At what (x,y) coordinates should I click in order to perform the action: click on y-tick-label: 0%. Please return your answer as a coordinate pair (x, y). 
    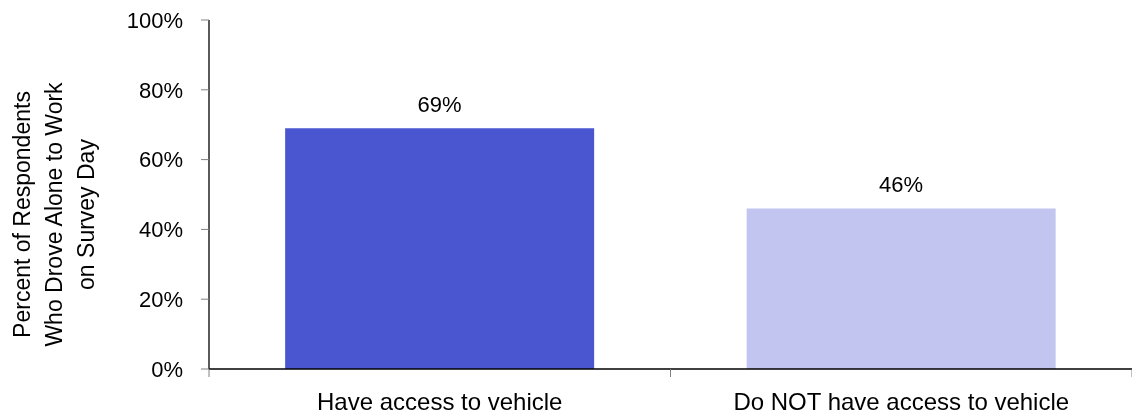
    Looking at the image, I should click on (167, 369).